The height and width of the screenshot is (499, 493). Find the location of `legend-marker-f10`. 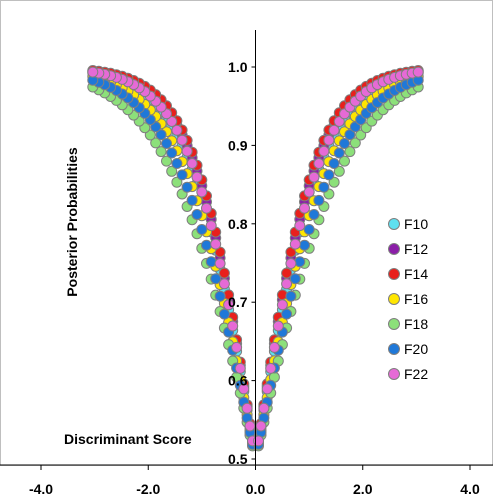

legend-marker-f10 is located at coordinates (394, 224).